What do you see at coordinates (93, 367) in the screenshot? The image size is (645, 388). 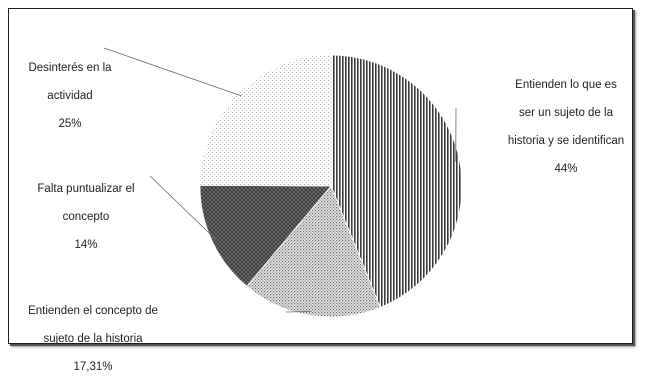 I see `slice-label-1-pct: 17,31%` at bounding box center [93, 367].